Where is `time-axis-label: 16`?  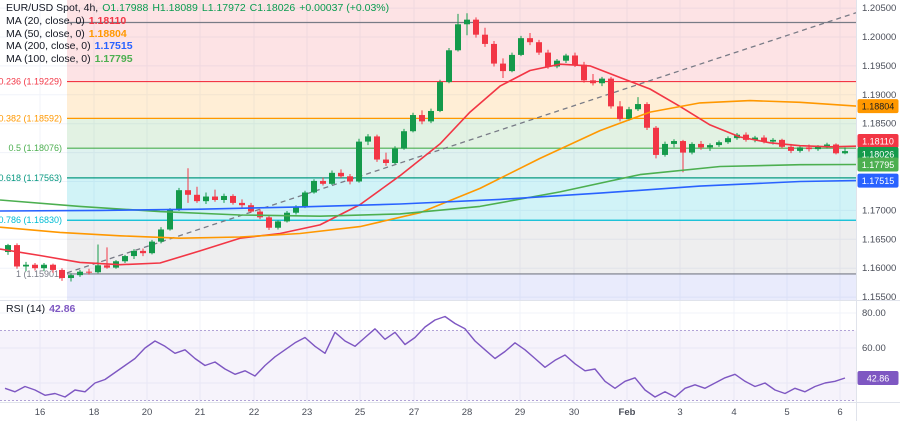
time-axis-label: 16 is located at coordinates (40, 412).